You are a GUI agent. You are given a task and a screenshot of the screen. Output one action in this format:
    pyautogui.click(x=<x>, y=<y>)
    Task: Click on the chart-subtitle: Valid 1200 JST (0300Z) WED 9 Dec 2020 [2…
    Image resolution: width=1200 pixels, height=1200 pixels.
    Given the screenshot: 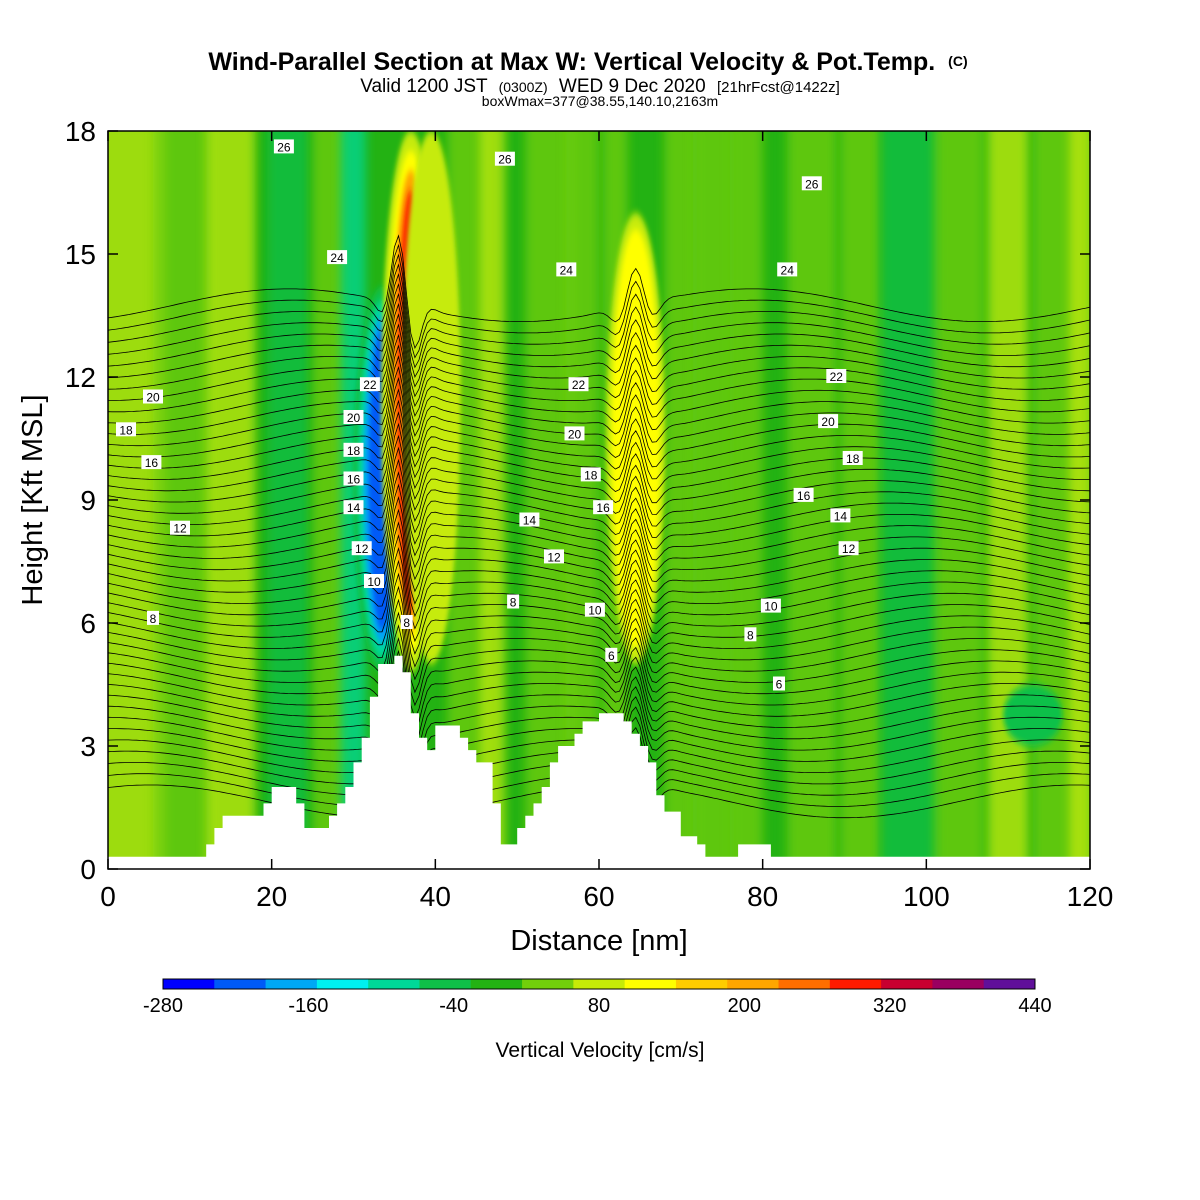 What is the action you would take?
    pyautogui.click(x=600, y=86)
    